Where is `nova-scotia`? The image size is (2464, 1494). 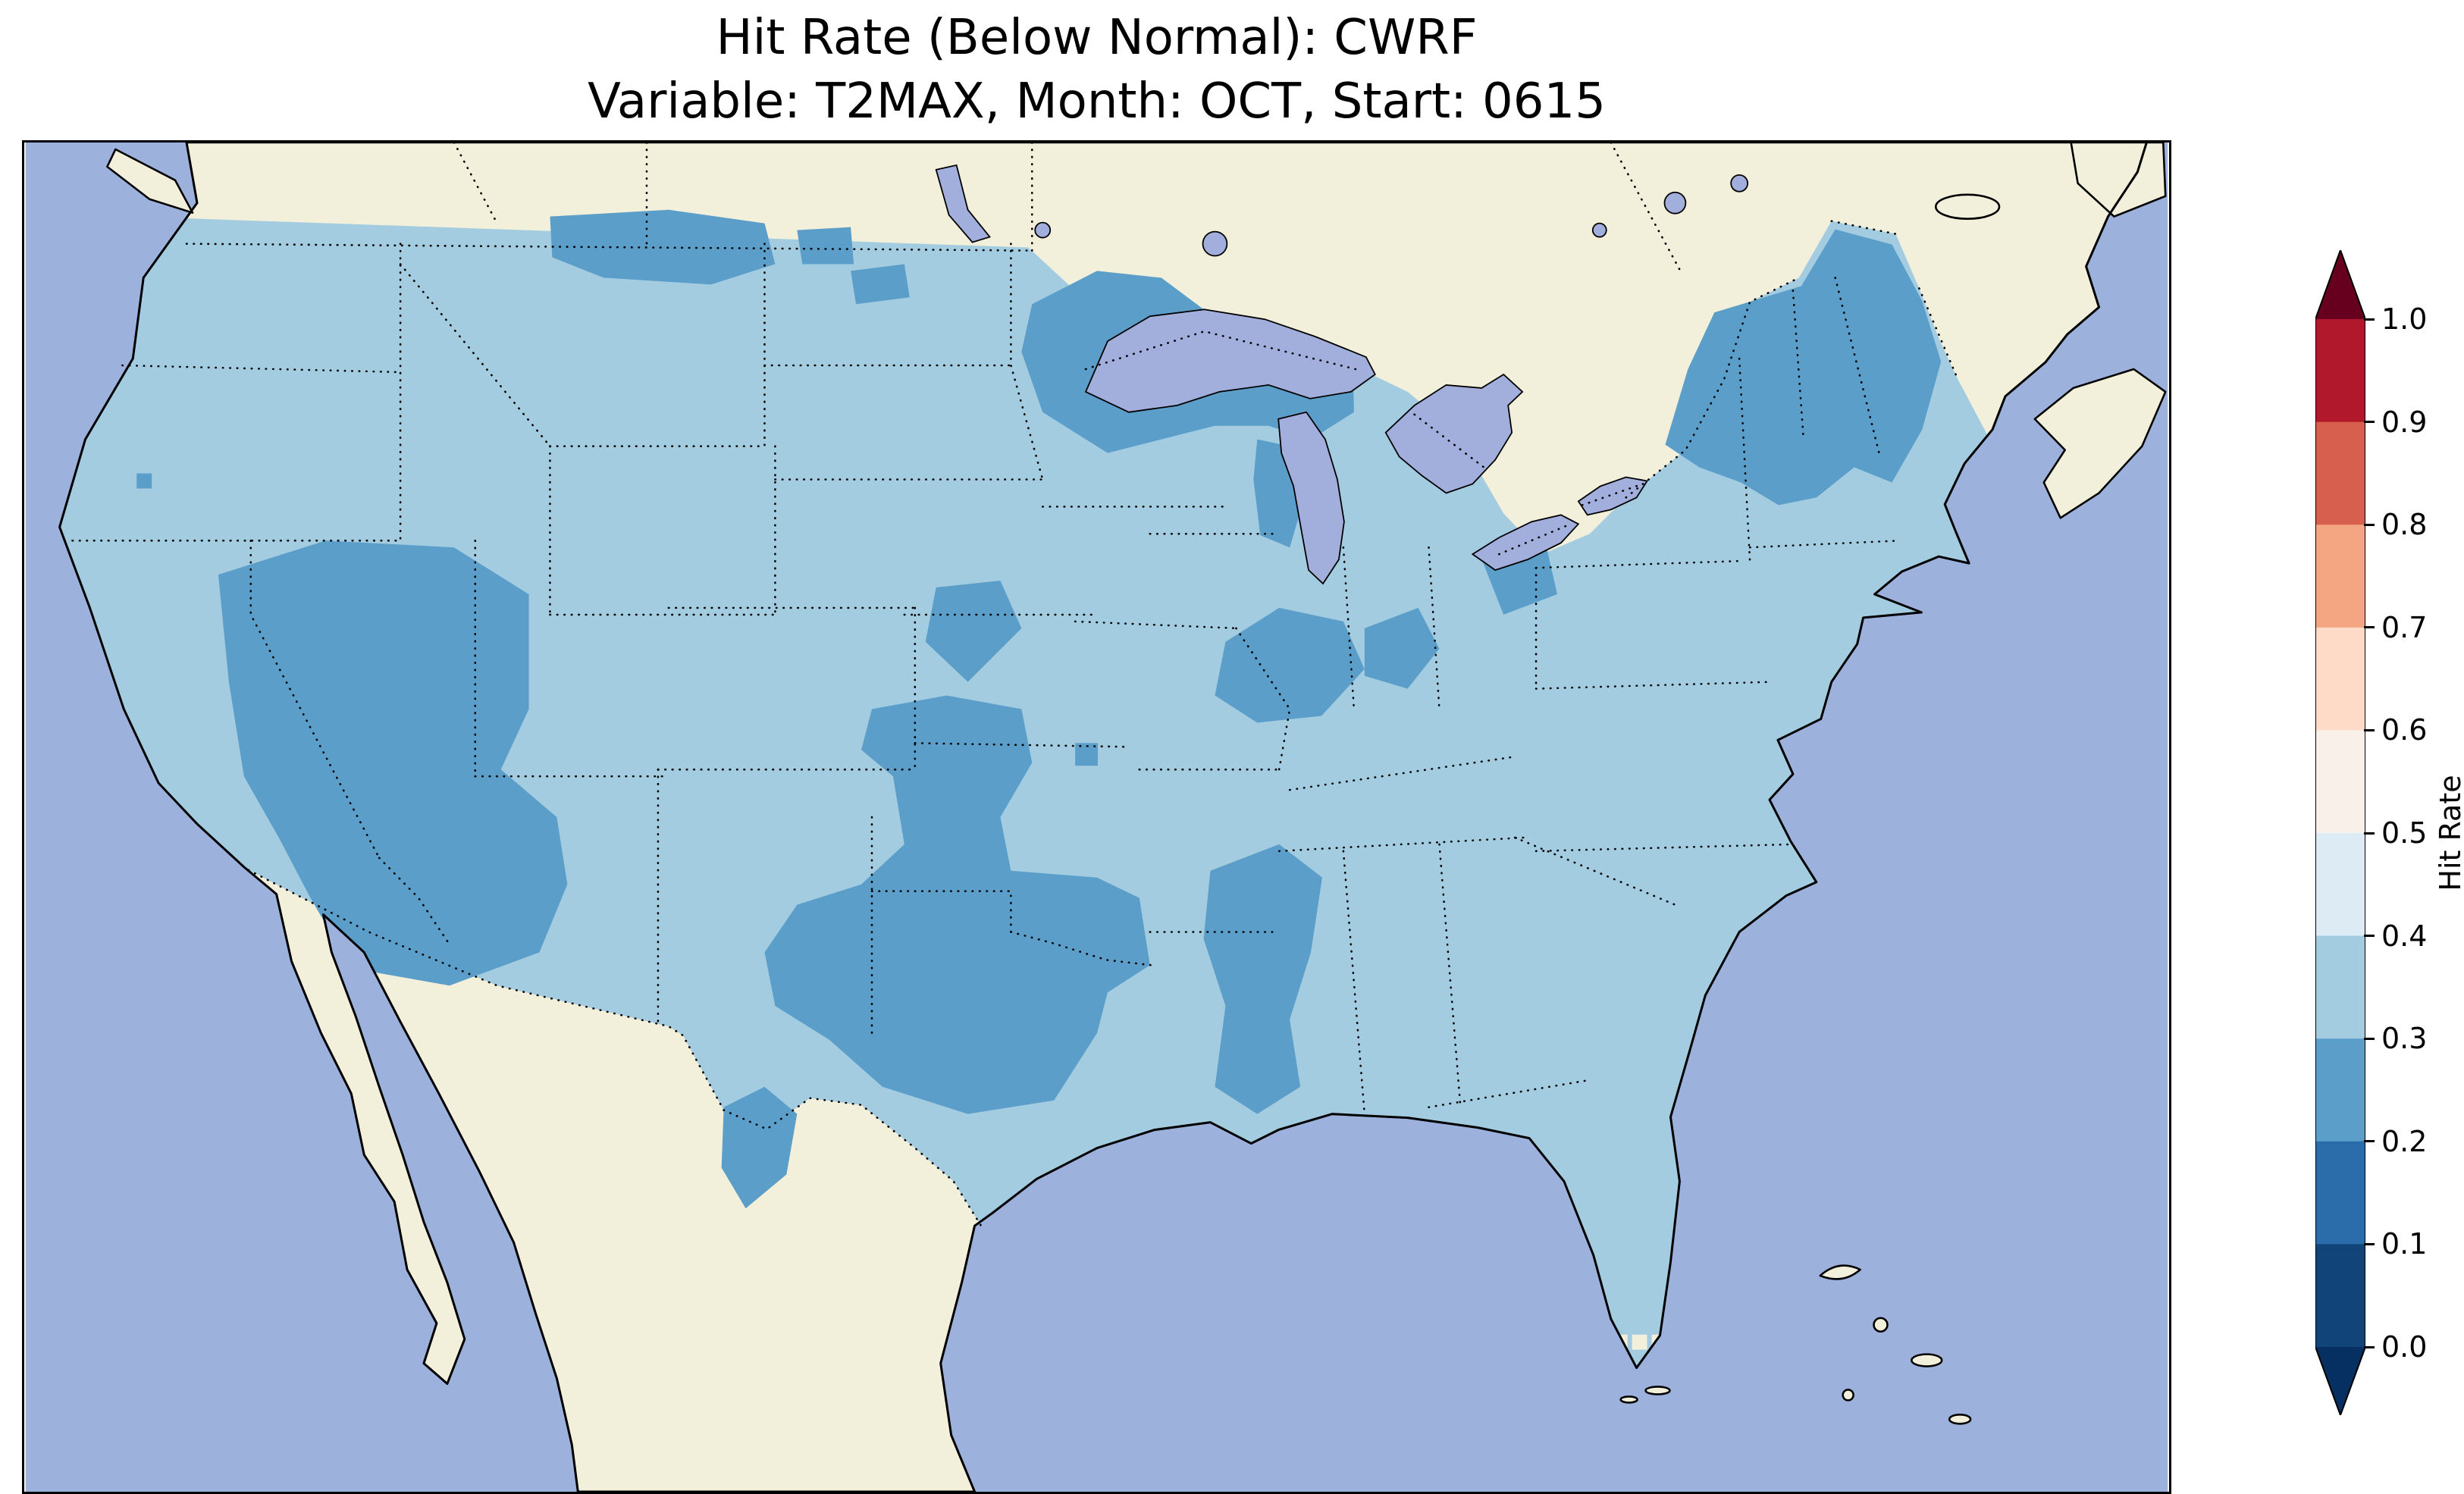
nova-scotia is located at coordinates (2100, 443).